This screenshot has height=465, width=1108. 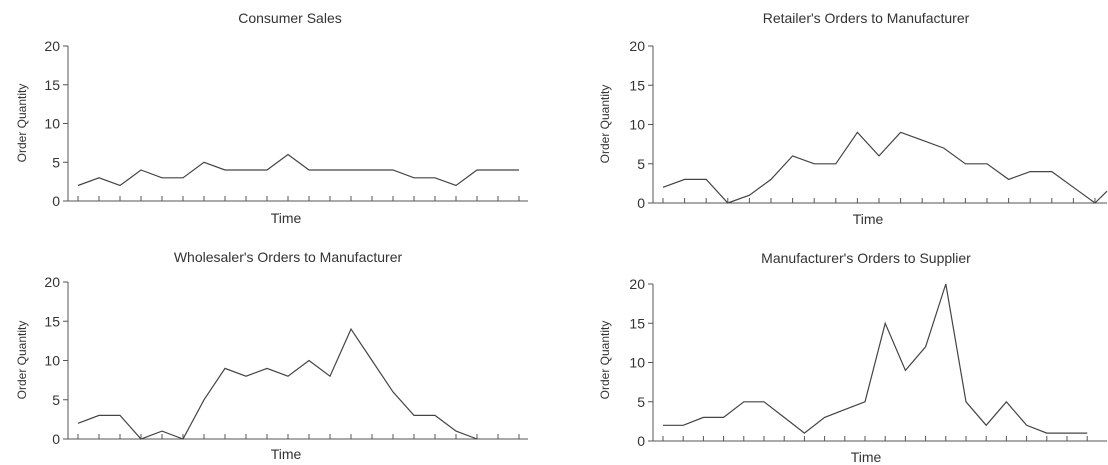 I want to click on chart-title: Consumer Sales, so click(x=290, y=18).